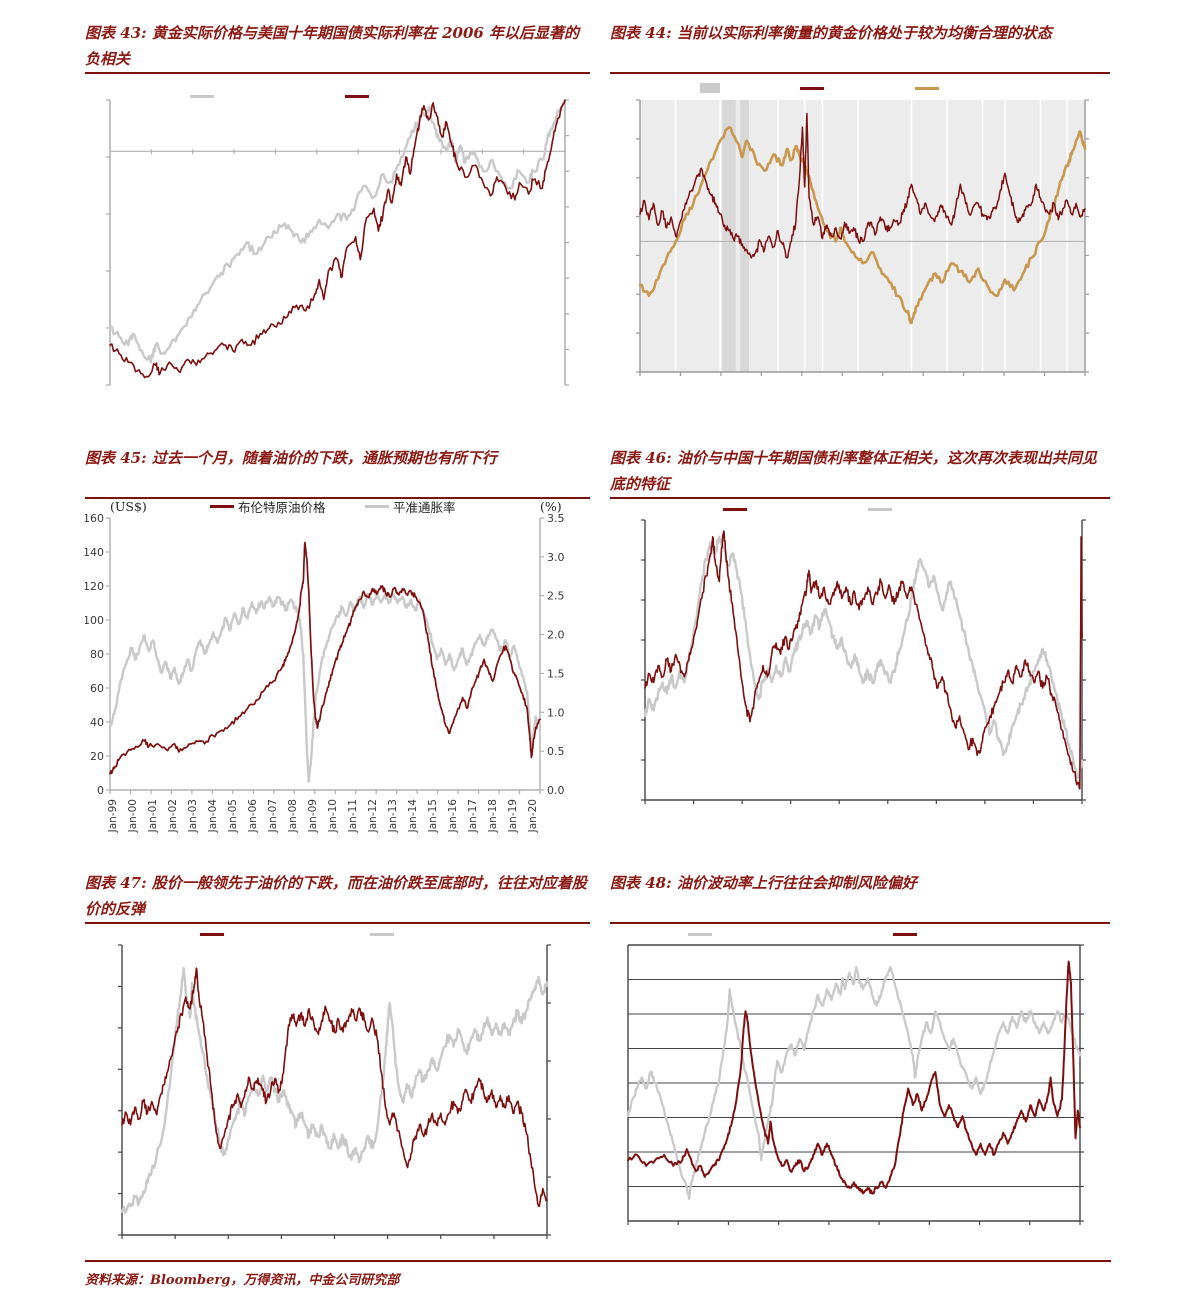 The width and height of the screenshot is (1191, 1301). Describe the element at coordinates (273, 816) in the screenshot. I see `x-axis-label: Jan-07` at that location.